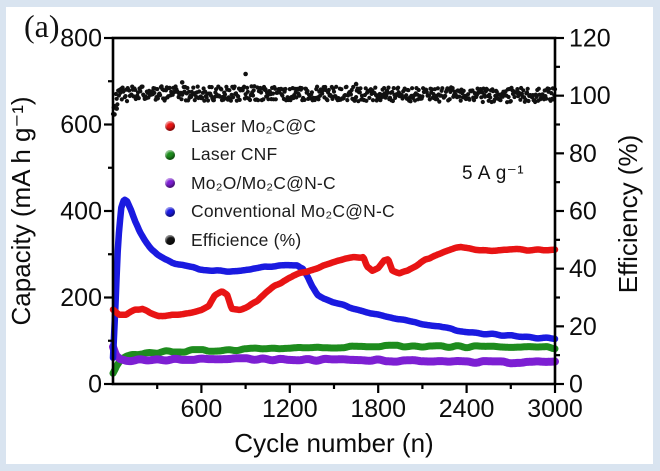 Image resolution: width=660 pixels, height=471 pixels. Describe the element at coordinates (628, 214) in the screenshot. I see `y-right-axis-title: Efficiency (%)` at that location.